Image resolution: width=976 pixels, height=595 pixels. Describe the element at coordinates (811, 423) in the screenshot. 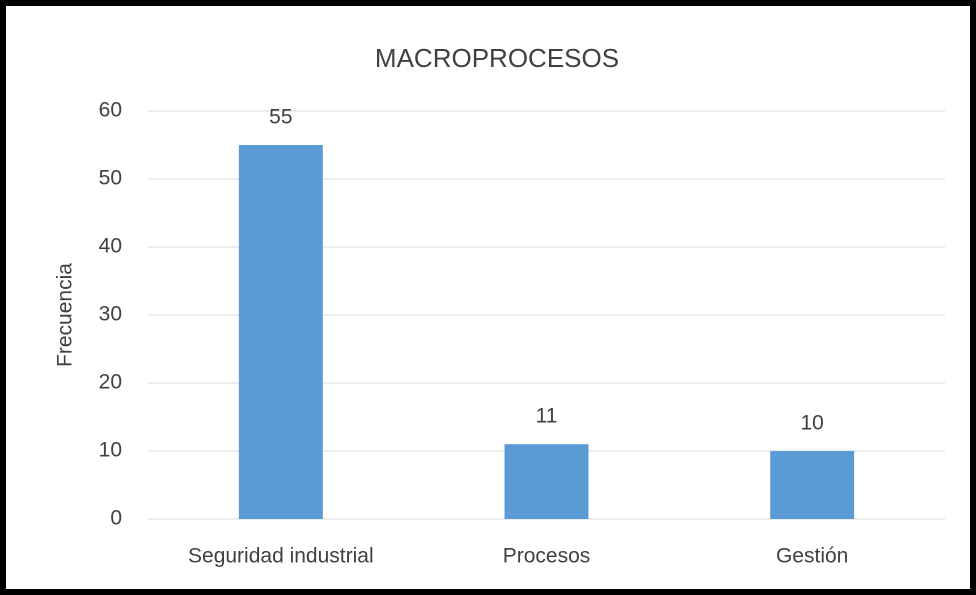

I see `data-label: 10` at that location.